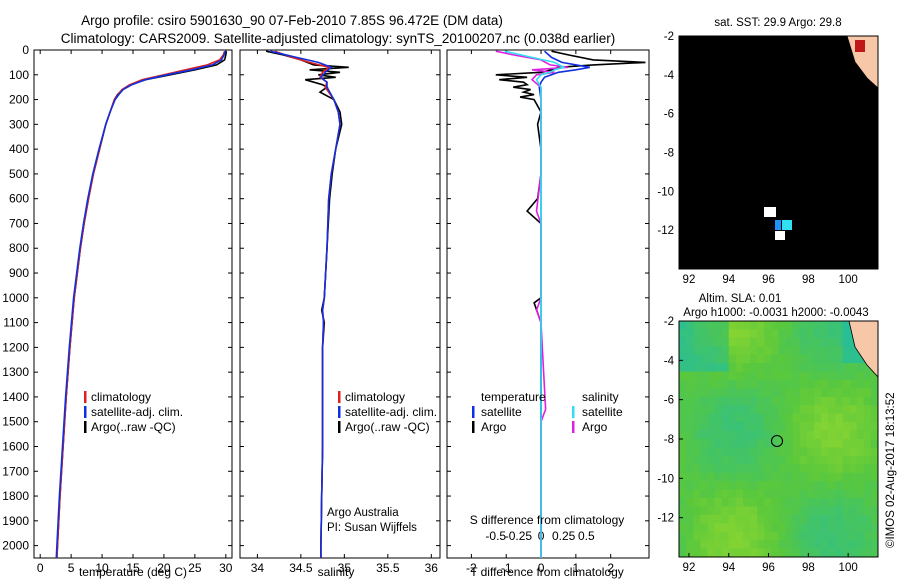 This screenshot has height=580, width=900. What do you see at coordinates (15, 397) in the screenshot?
I see `depth-tick-label: 1400` at bounding box center [15, 397].